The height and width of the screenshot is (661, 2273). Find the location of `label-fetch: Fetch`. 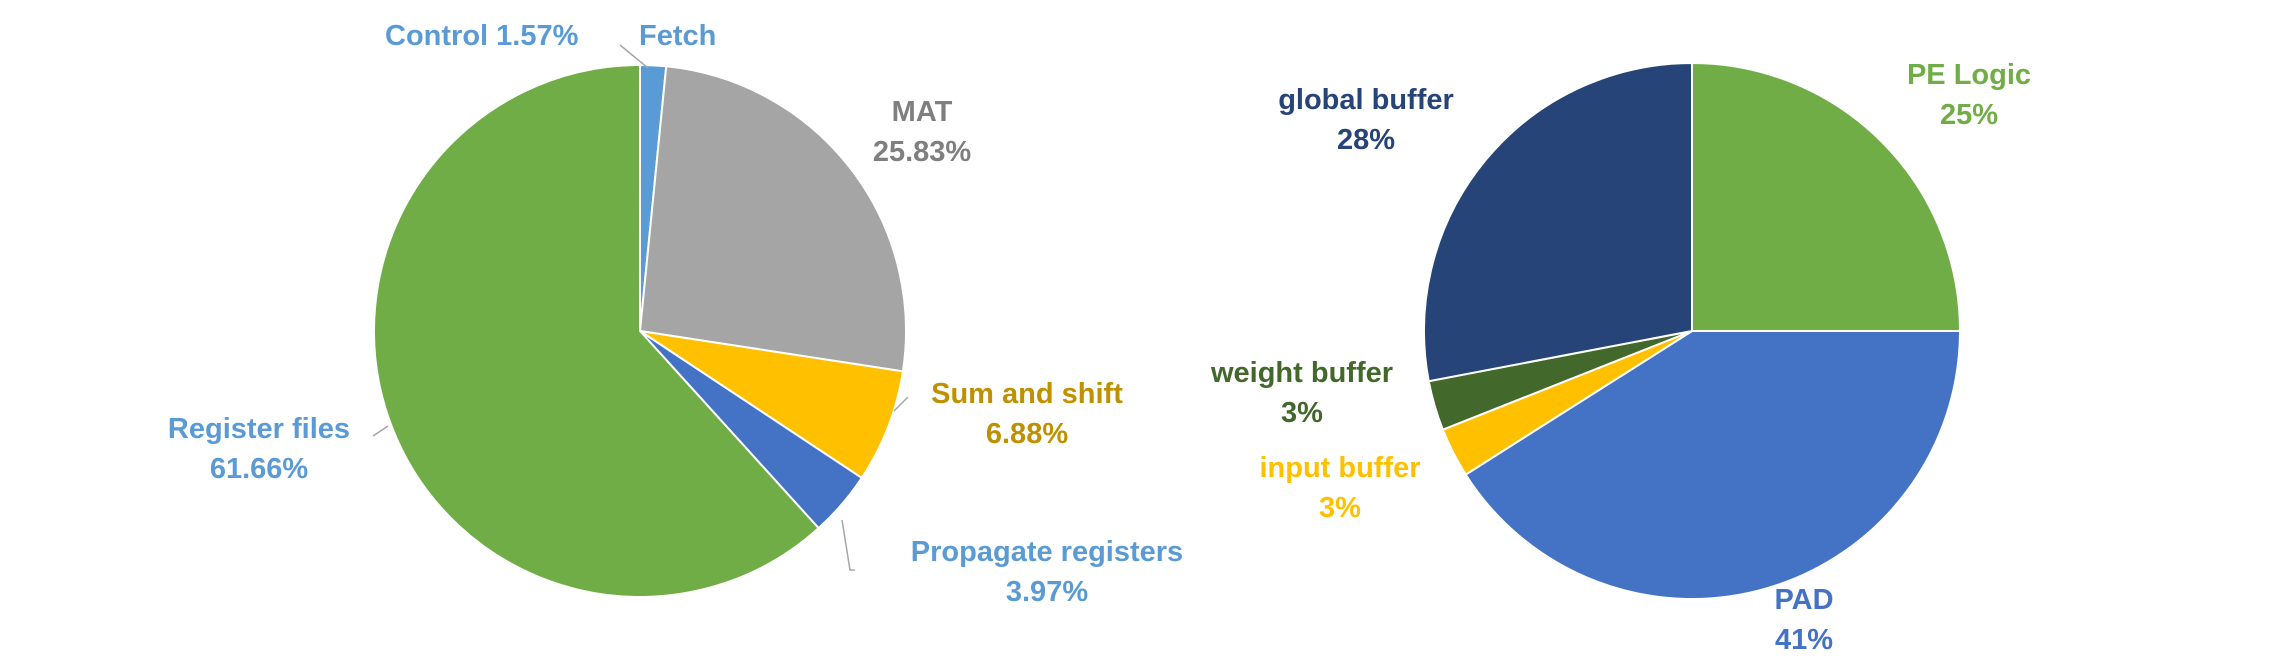

label-fetch: Fetch is located at coordinates (677, 36).